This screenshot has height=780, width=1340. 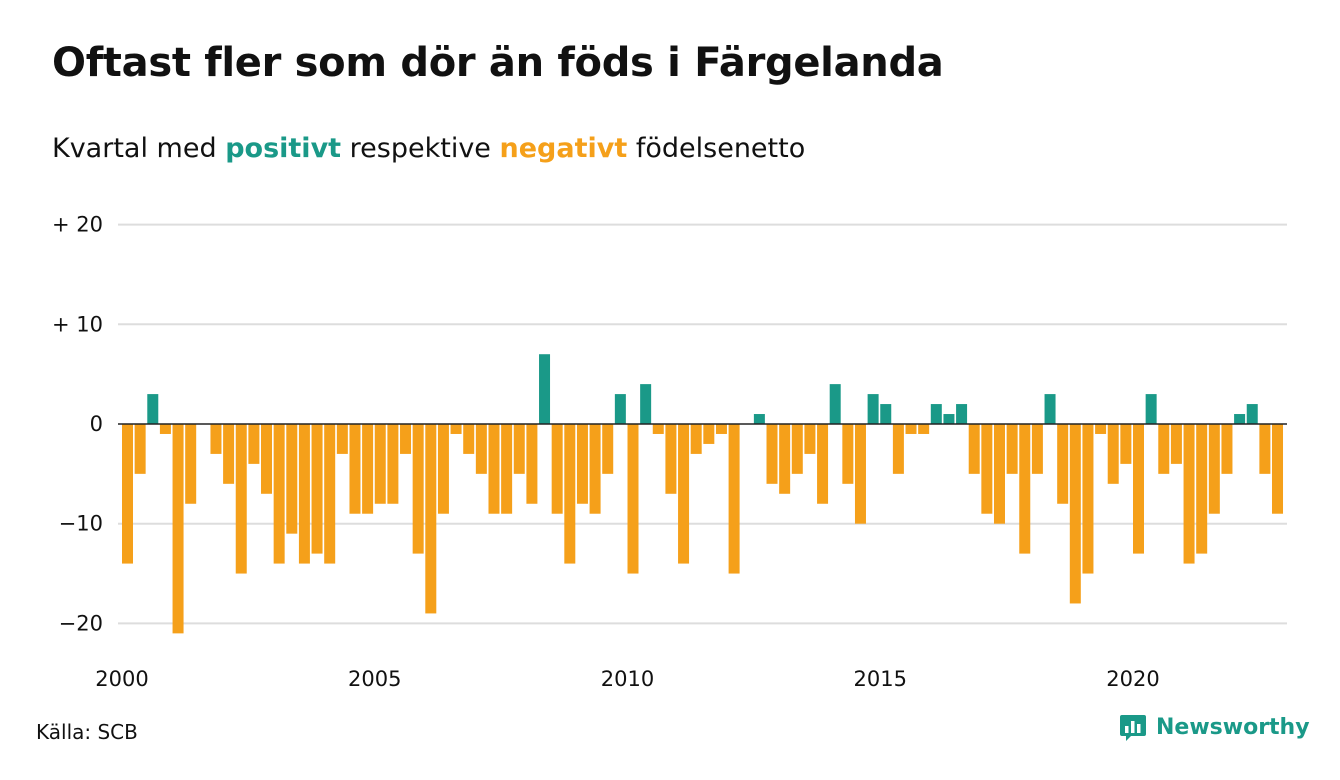 I want to click on x-tick-label: 2015, so click(x=880, y=679).